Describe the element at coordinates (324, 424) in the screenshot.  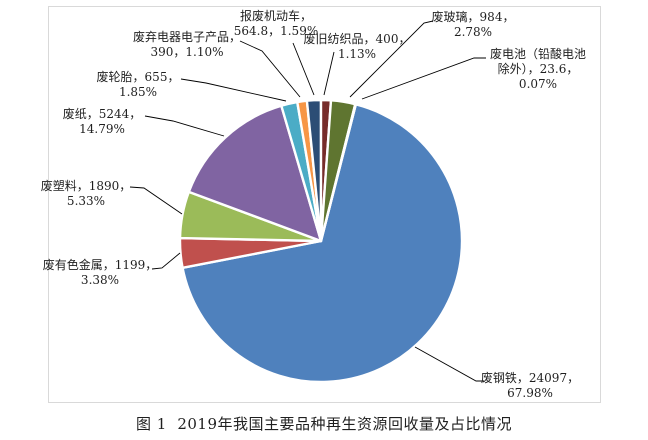
I see `figure-caption: 图 1 2019年我国主要品种再生资源回收量及占比情况` at that location.